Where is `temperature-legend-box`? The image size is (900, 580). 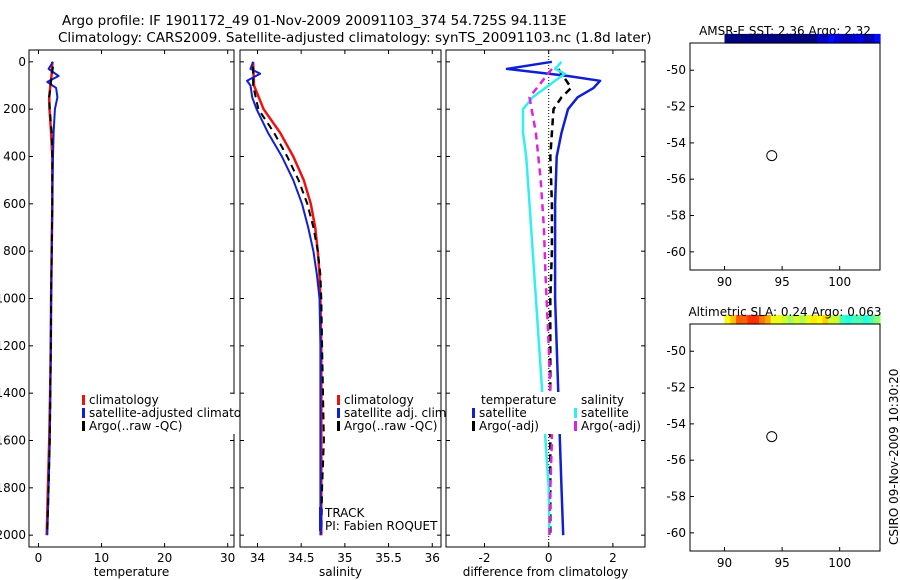
temperature-legend-box is located at coordinates (157, 414).